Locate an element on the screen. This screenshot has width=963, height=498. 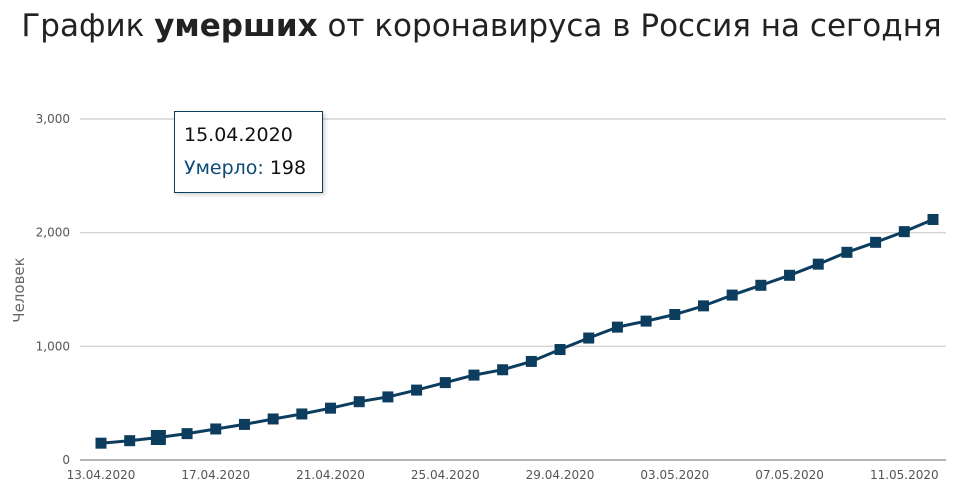
y-tick-label: 3,000 is located at coordinates (53, 119).